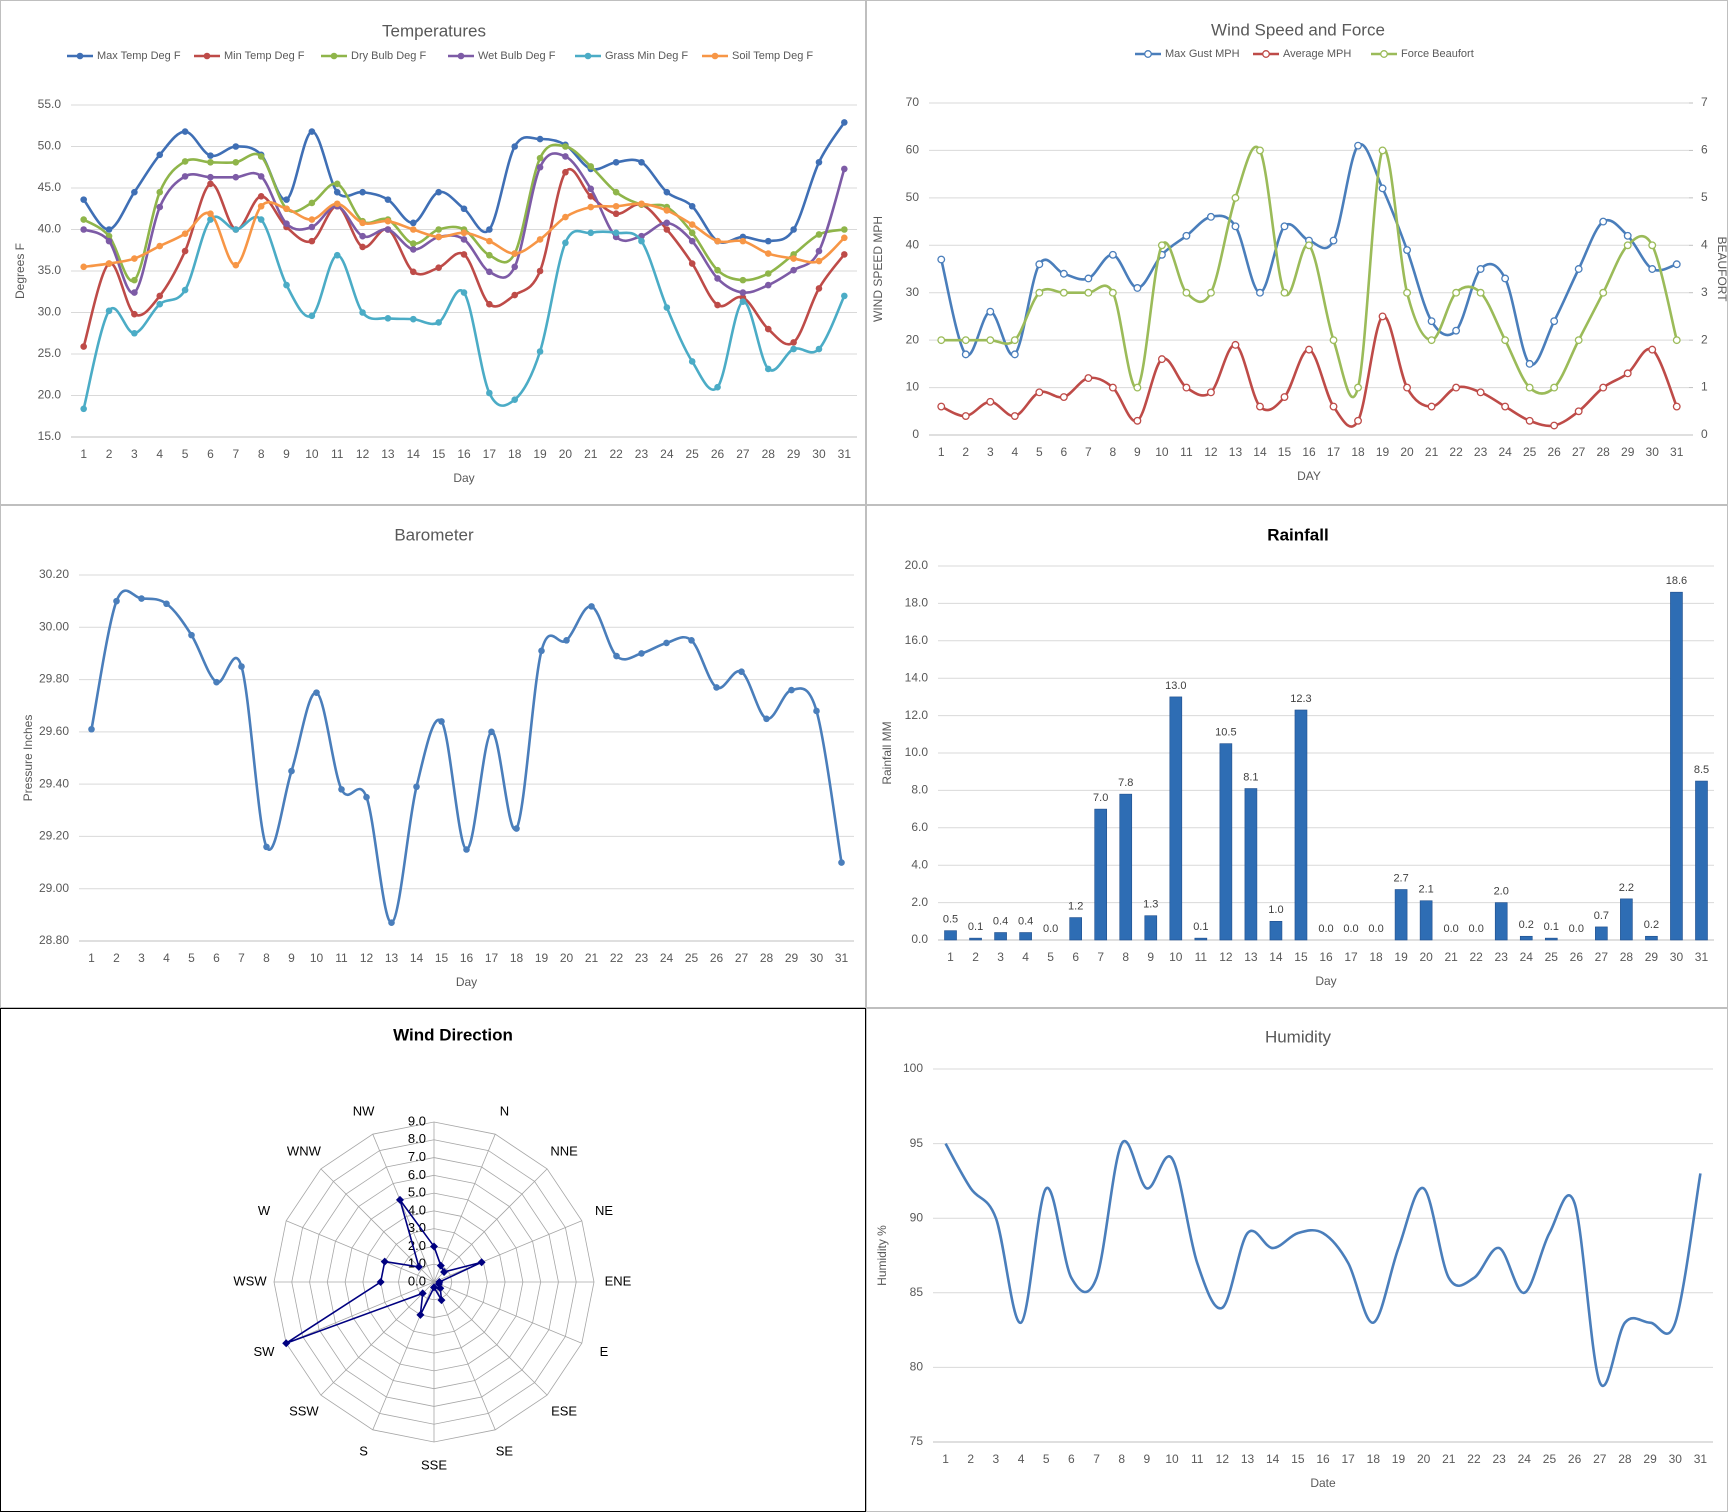 Image resolution: width=1728 pixels, height=1512 pixels. What do you see at coordinates (1579, 452) in the screenshot?
I see `x-tick-label: 27` at bounding box center [1579, 452].